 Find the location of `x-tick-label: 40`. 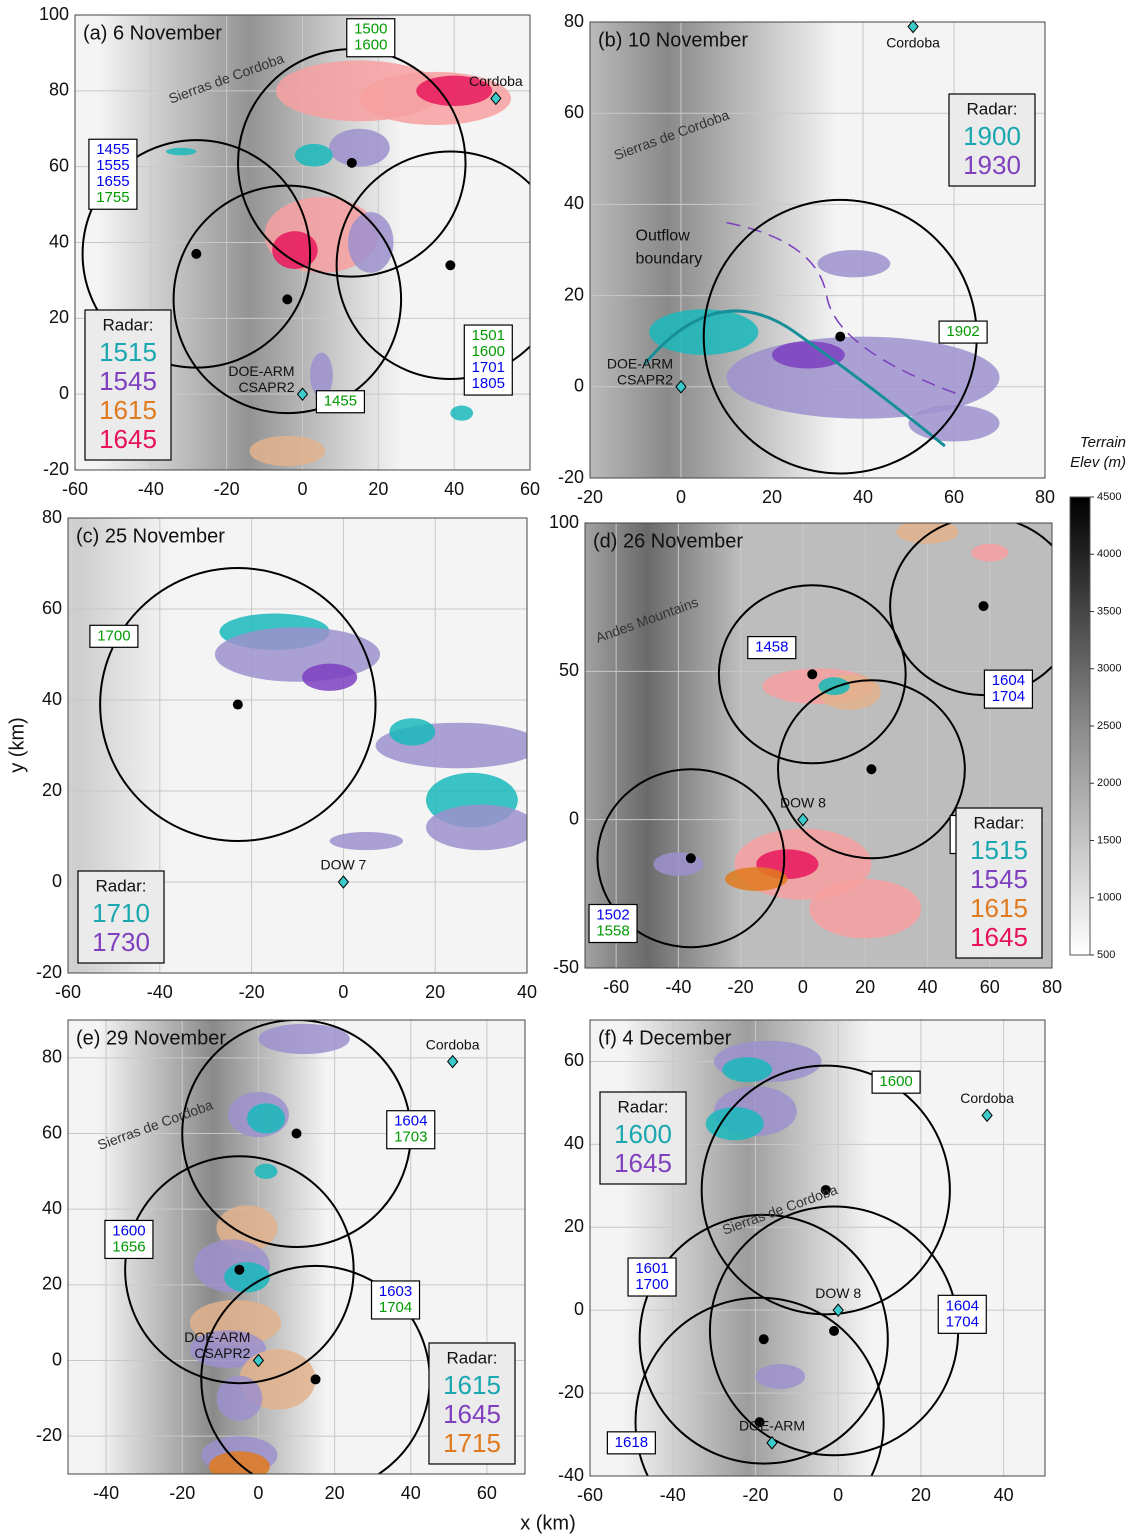

x-tick-label: 40 is located at coordinates (454, 489).